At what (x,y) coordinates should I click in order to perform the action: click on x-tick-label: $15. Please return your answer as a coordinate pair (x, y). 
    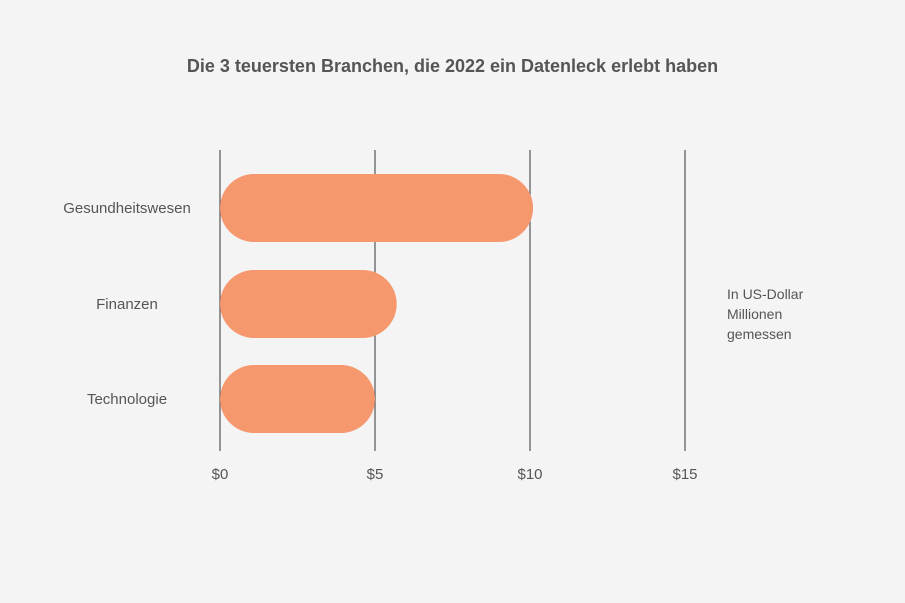
    Looking at the image, I should click on (684, 474).